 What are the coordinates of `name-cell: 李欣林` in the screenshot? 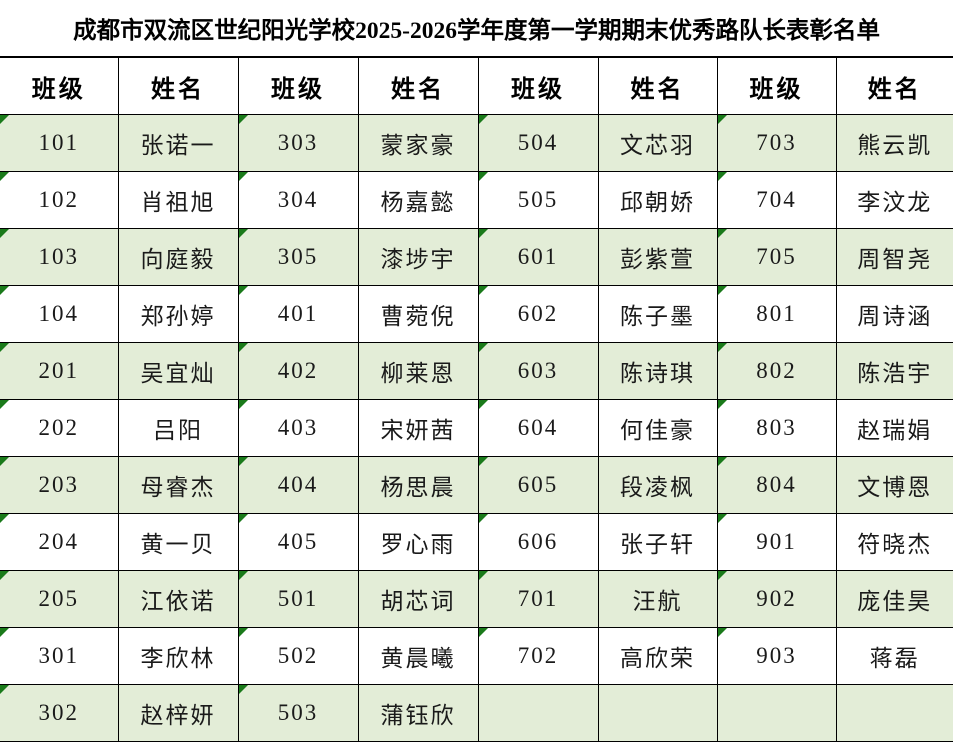 It's located at (178, 656).